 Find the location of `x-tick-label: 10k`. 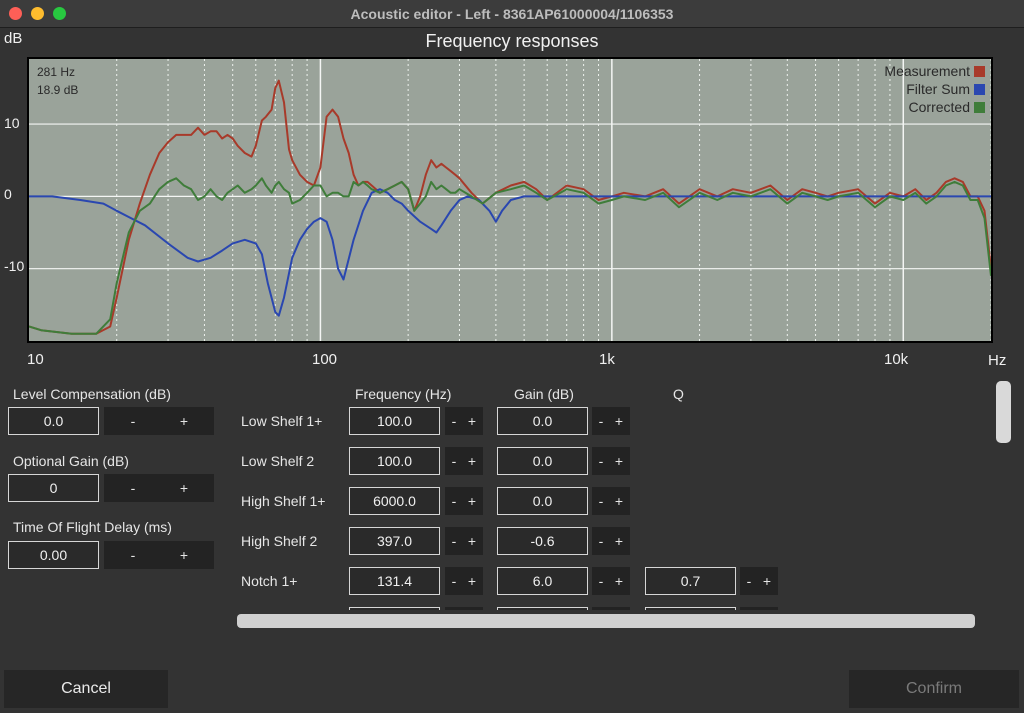

x-tick-label: 10k is located at coordinates (896, 359).